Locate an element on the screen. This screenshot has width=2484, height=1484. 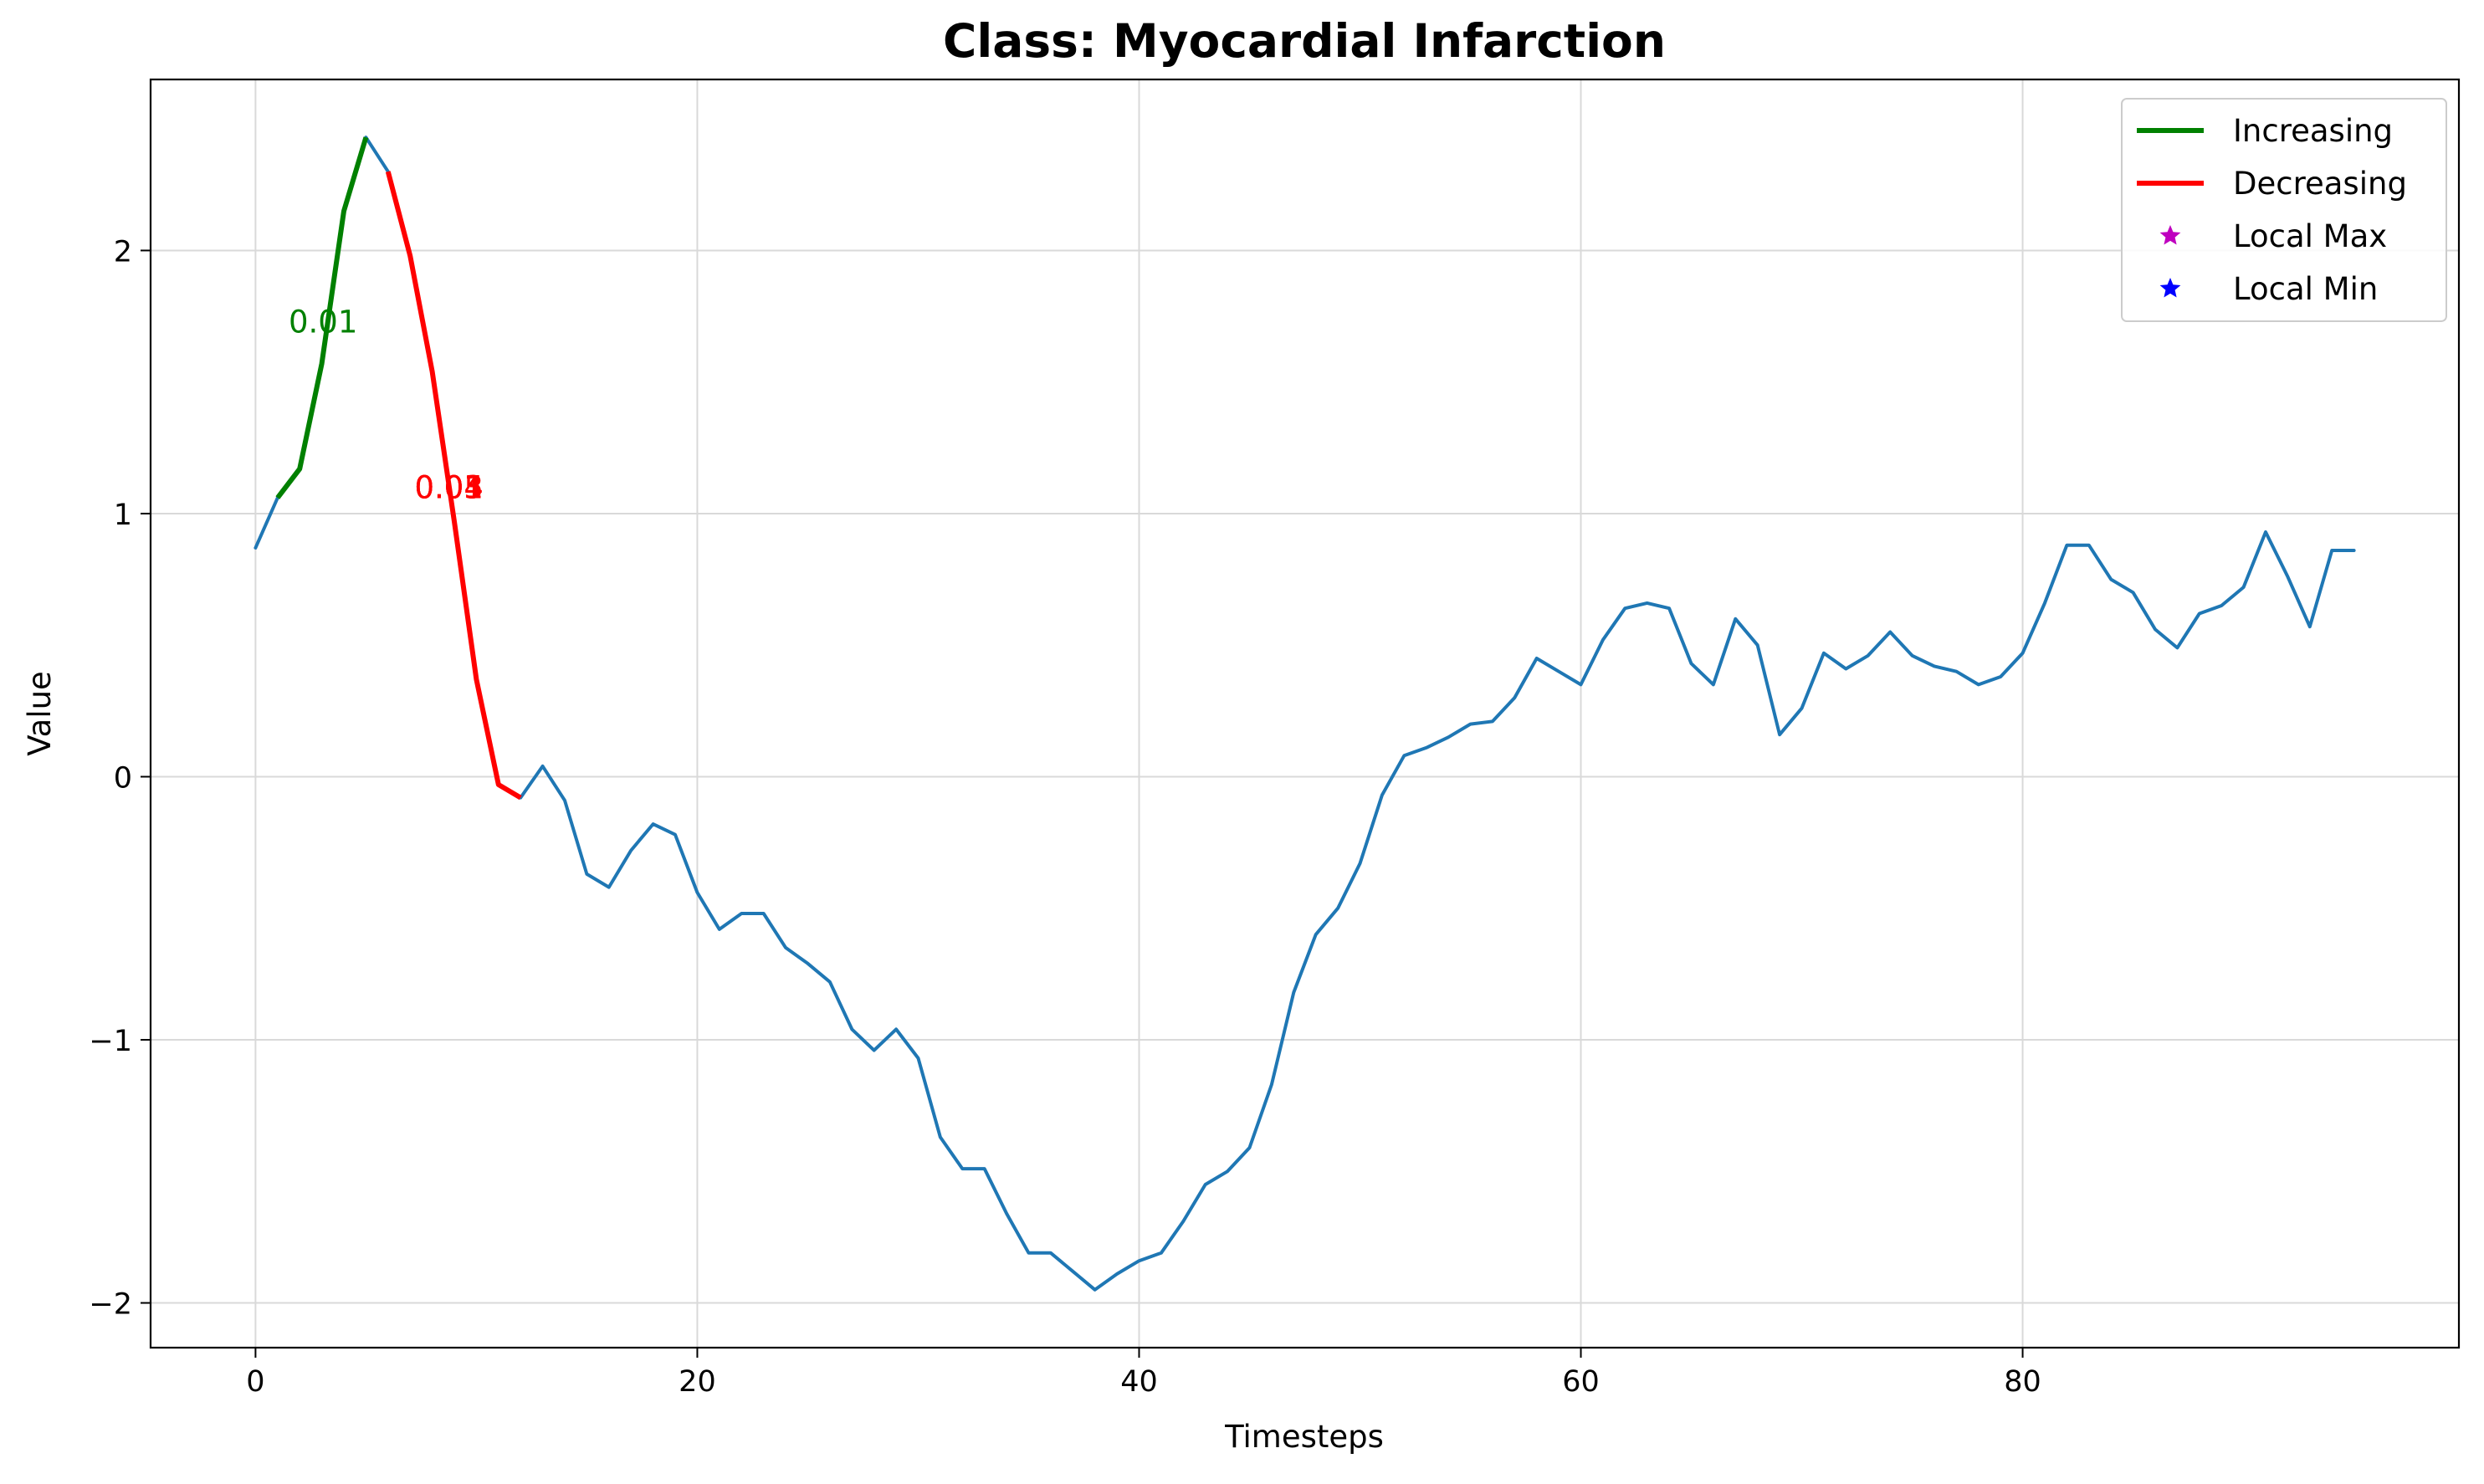
x-tick-label: 80 is located at coordinates (2023, 1382).